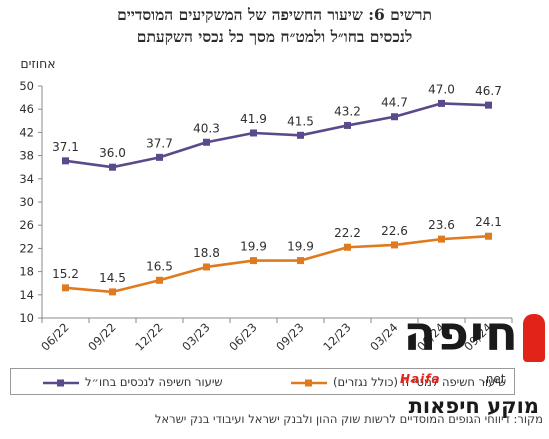 The image size is (549, 439). What do you see at coordinates (206, 253) in the screenshot?
I see `data-label-s2: 18.8` at bounding box center [206, 253].